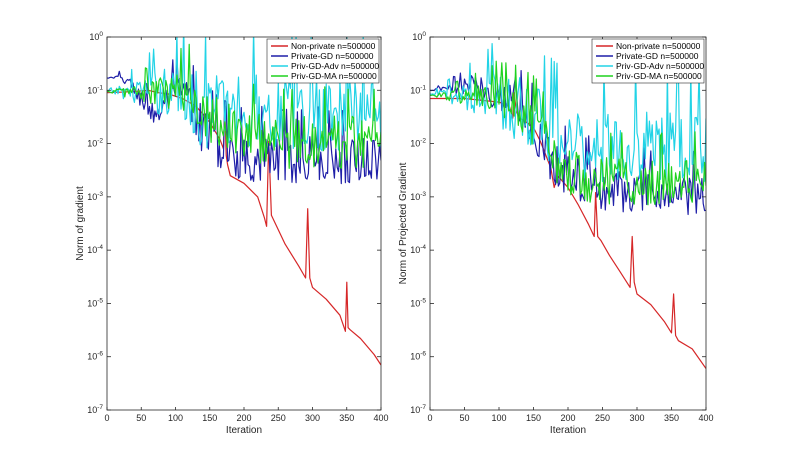 This screenshot has width=794, height=471. What do you see at coordinates (244, 94) in the screenshot?
I see `series-line-priv-gd-adv` at bounding box center [244, 94].